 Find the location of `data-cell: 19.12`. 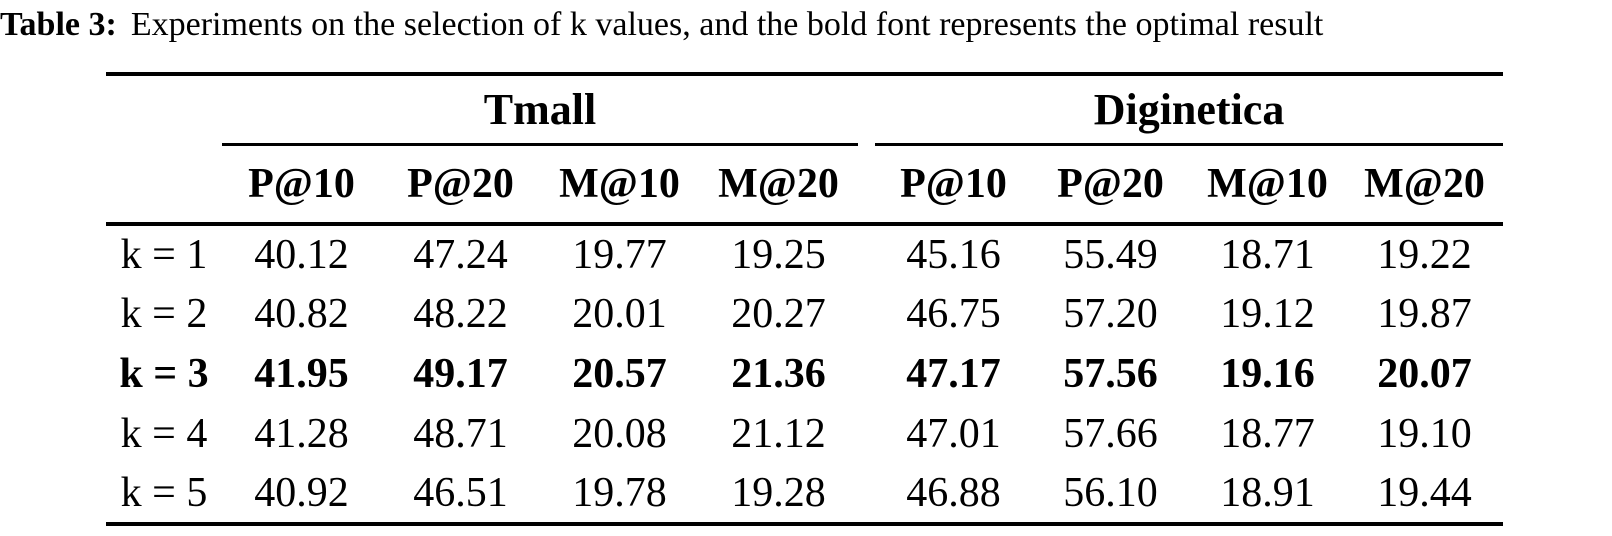

data-cell: 19.12 is located at coordinates (1267, 314).